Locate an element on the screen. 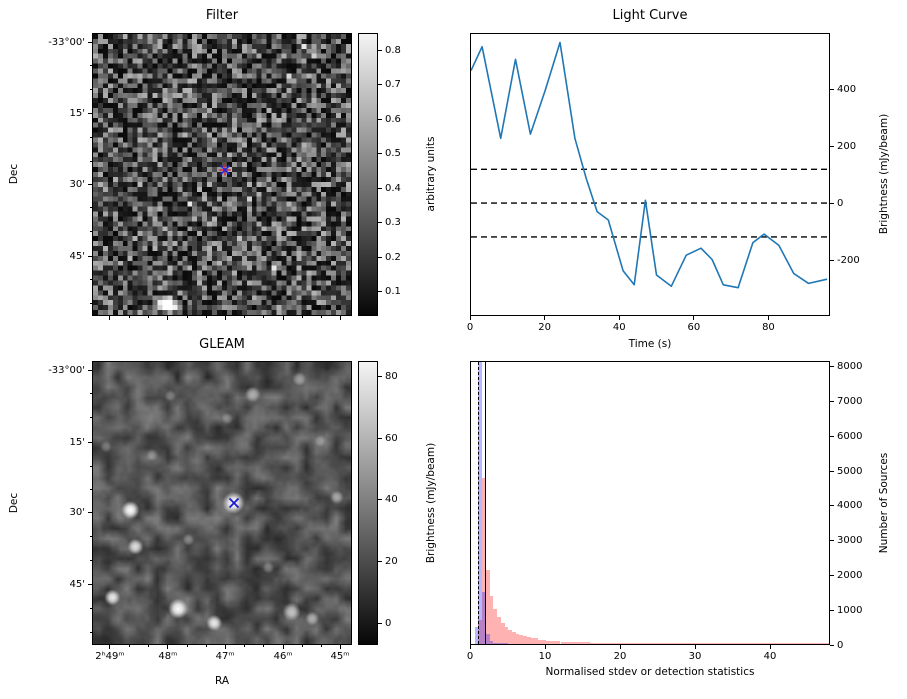 This screenshot has width=907, height=699. y-tick-label: 0.2 is located at coordinates (393, 257).